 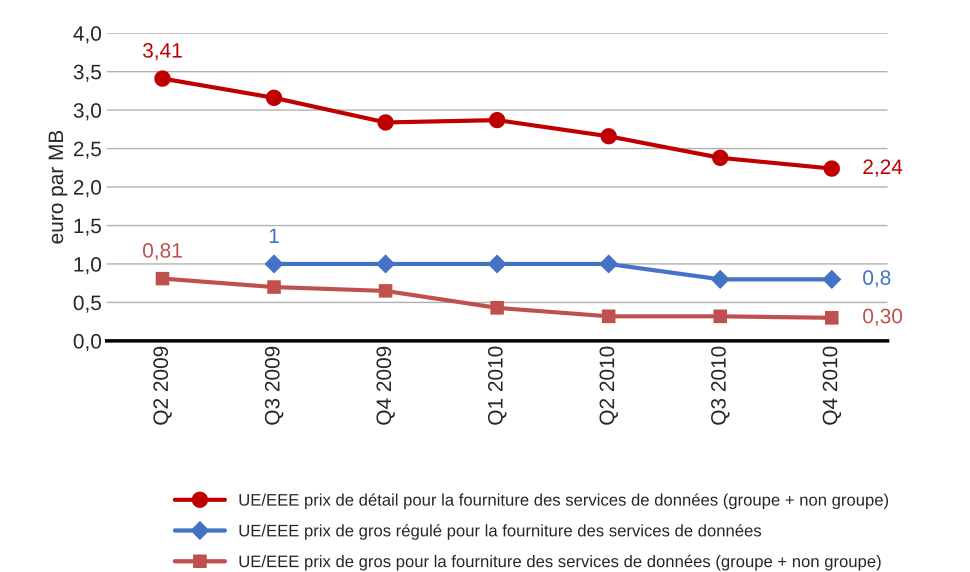 I want to click on data-label: 0,8, so click(x=876, y=279).